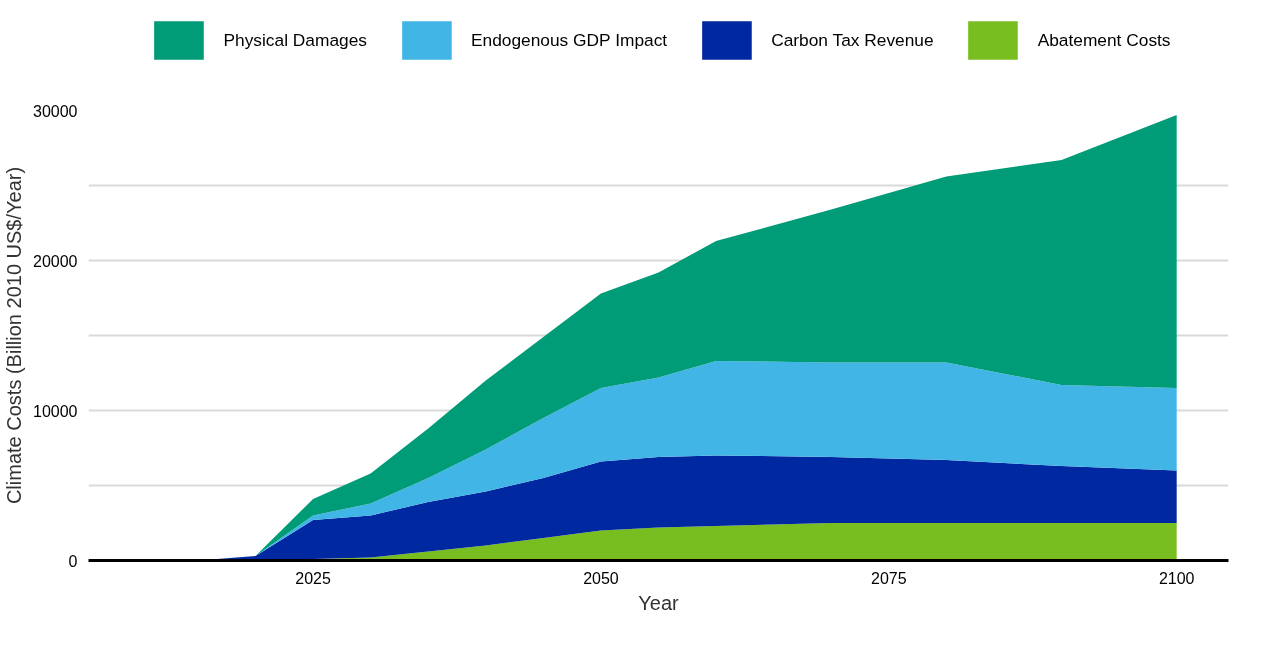 Image resolution: width=1269 pixels, height=648 pixels. What do you see at coordinates (1176, 578) in the screenshot?
I see `x-tick-label: 2100` at bounding box center [1176, 578].